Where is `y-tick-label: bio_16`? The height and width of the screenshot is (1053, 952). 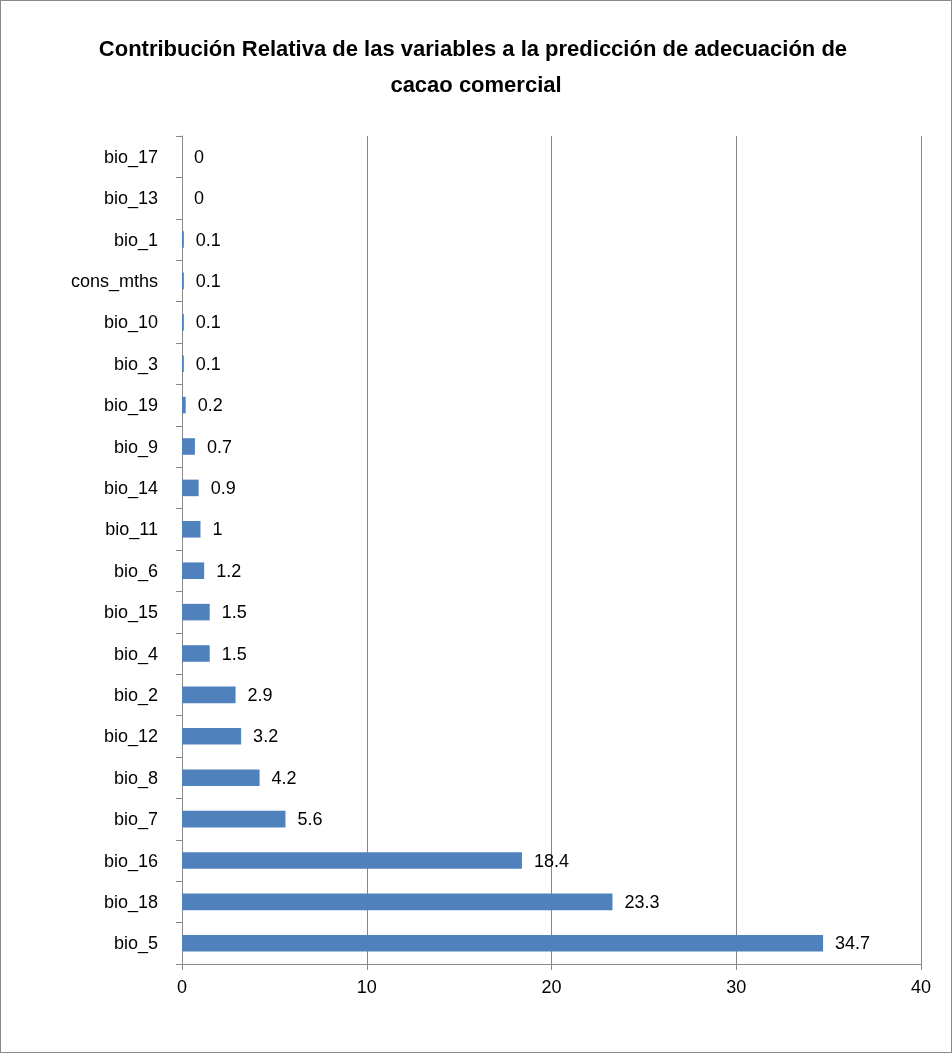
y-tick-label: bio_16 is located at coordinates (130, 861).